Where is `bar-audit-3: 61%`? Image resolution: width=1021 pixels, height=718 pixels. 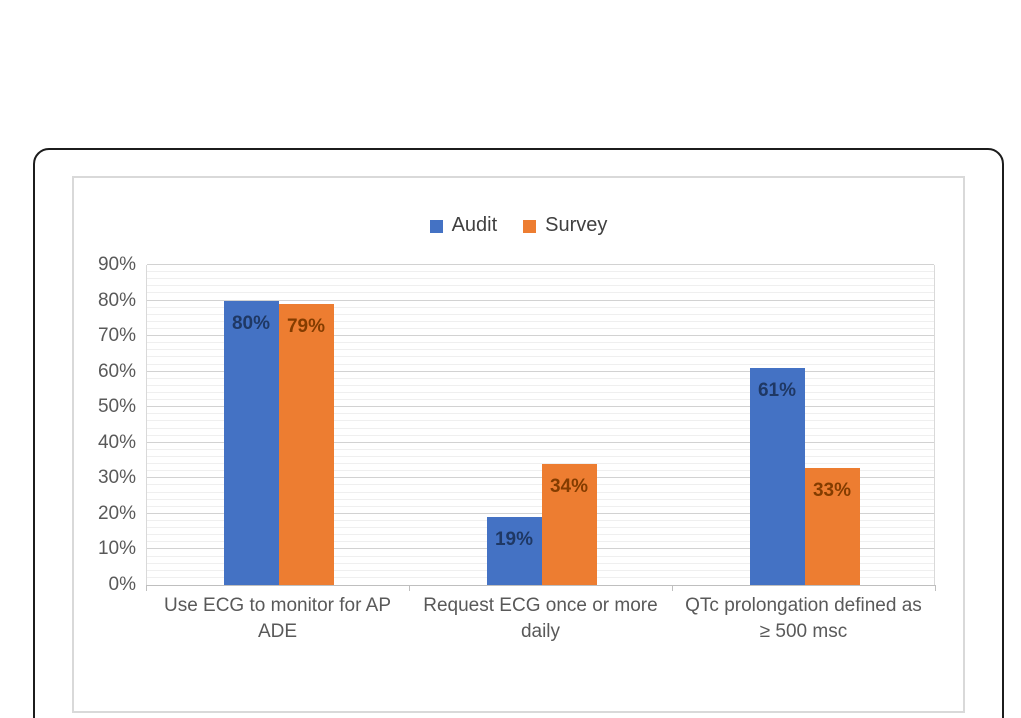
bar-audit-3: 61% is located at coordinates (777, 476).